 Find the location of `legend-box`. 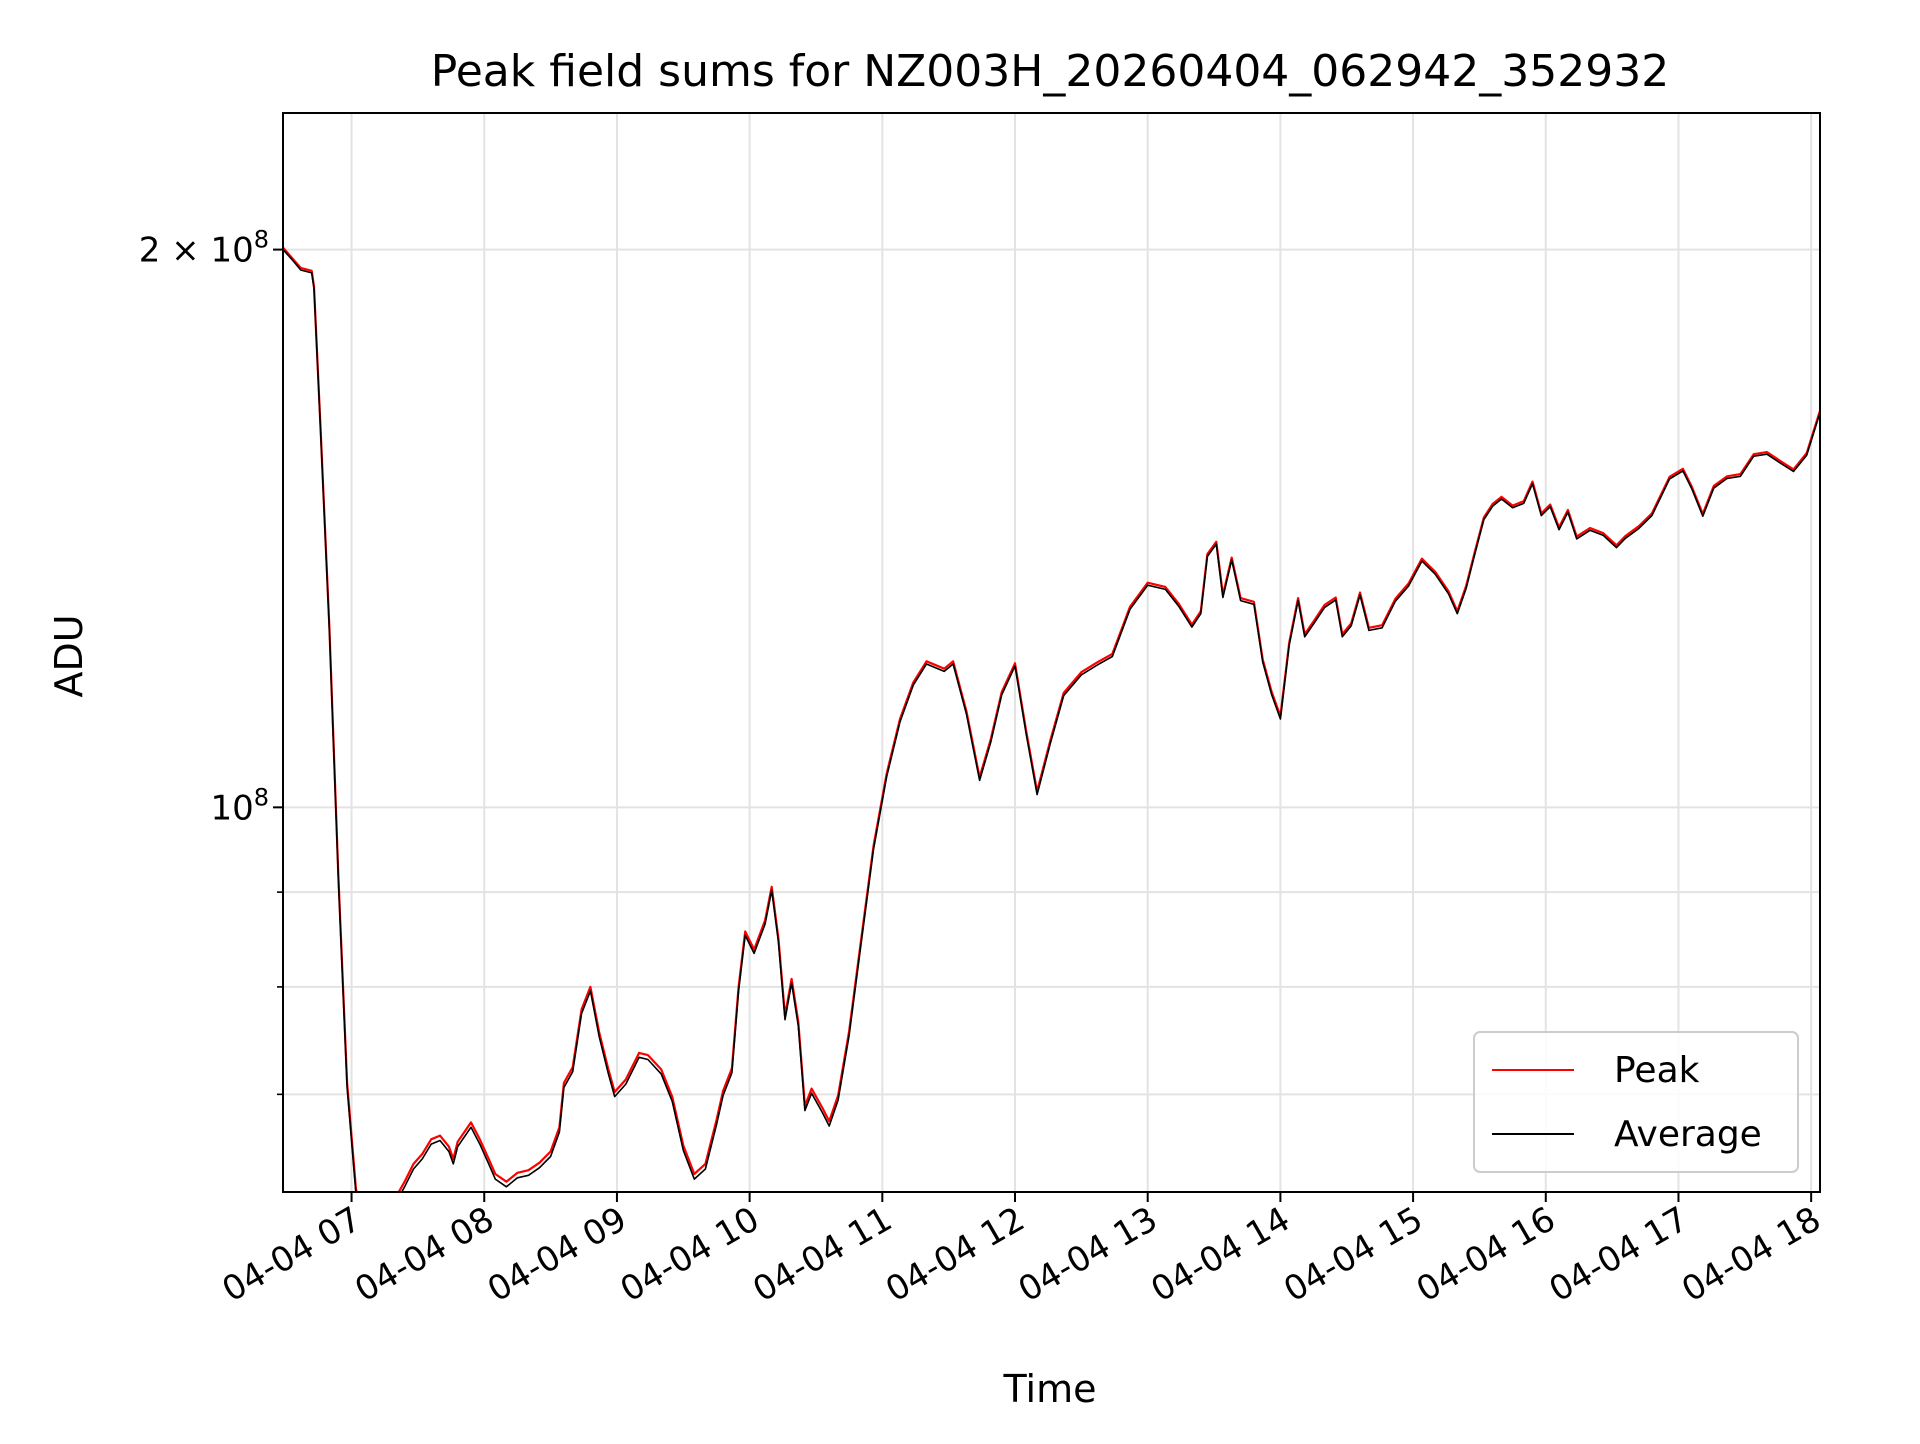

legend-box is located at coordinates (1636, 1102).